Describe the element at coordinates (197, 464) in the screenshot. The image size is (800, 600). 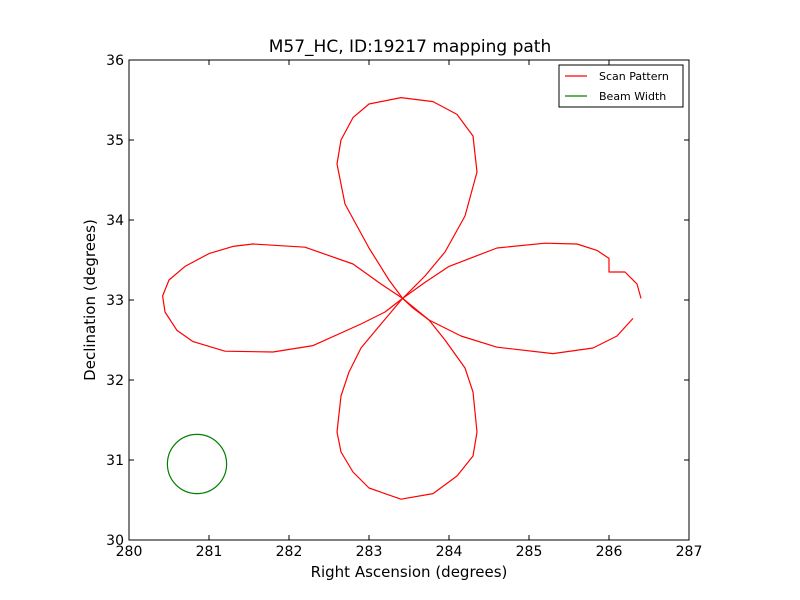
I see `beam-width-circle` at that location.